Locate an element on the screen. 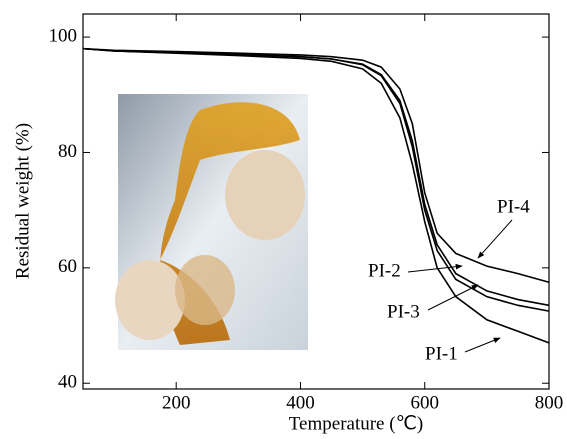 The width and height of the screenshot is (567, 439). annotations: PI-4 PI-2 PI-3 PI-1 is located at coordinates (449, 280).